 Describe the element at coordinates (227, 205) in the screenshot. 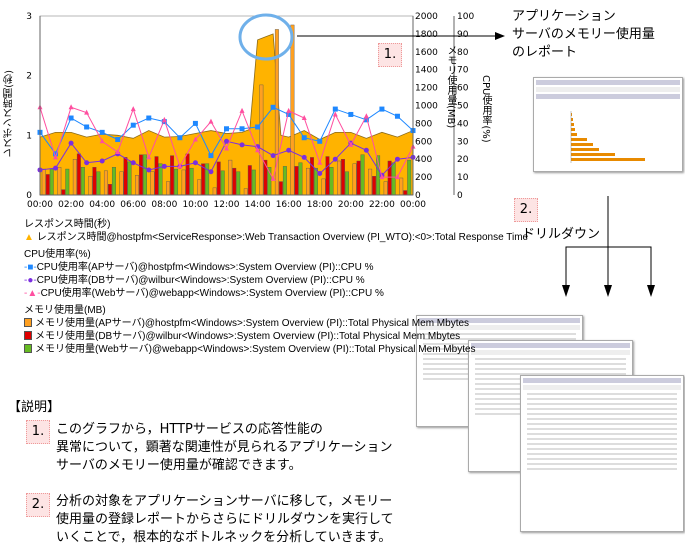

I see `x-tick-label: 12:00` at that location.